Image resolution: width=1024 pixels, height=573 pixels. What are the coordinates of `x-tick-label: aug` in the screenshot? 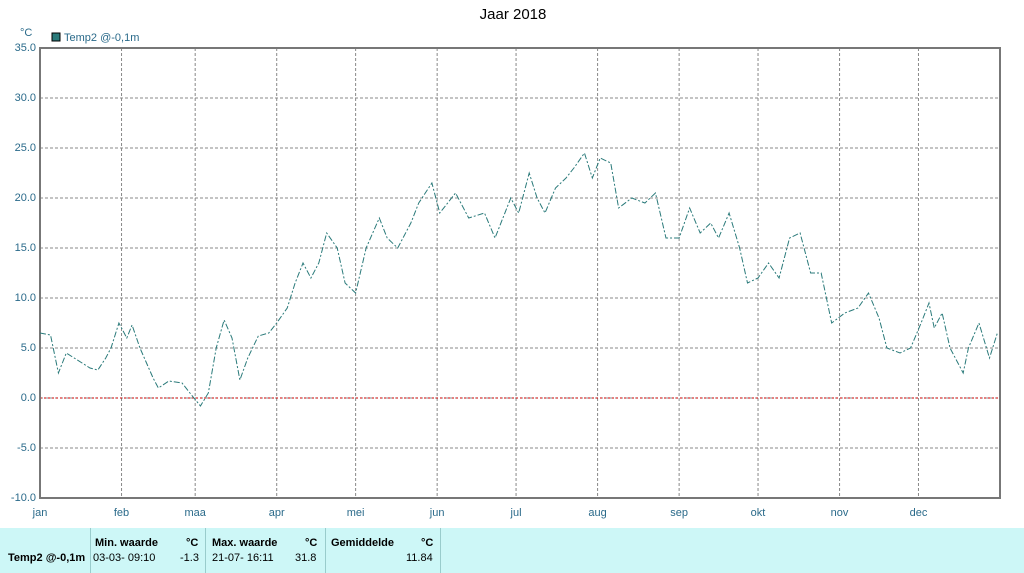 It's located at (597, 513).